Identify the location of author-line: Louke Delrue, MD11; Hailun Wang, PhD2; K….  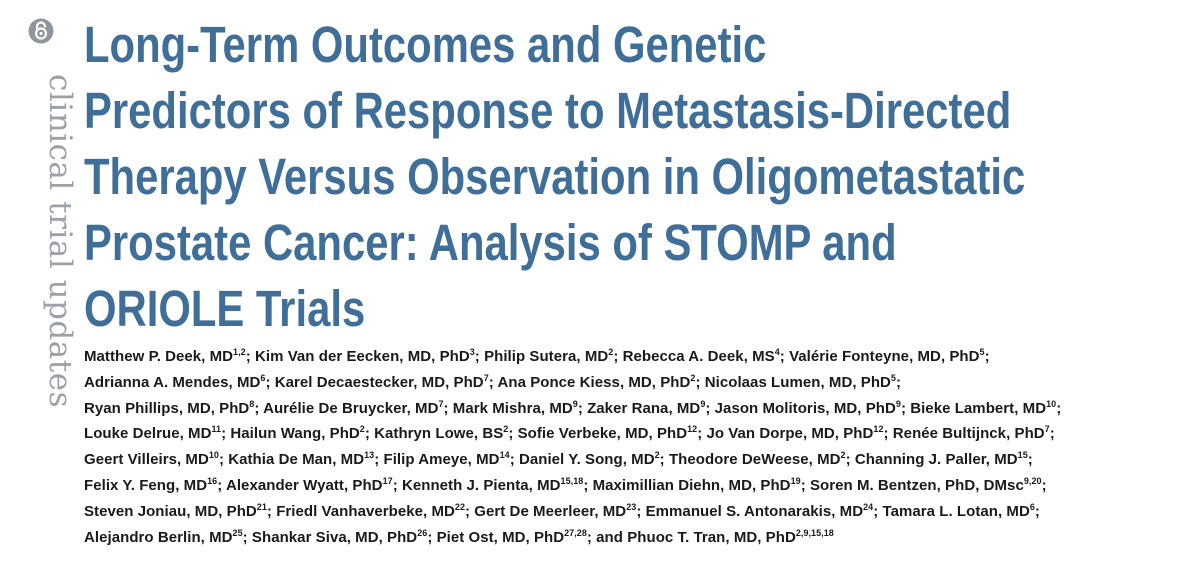
(637, 434).